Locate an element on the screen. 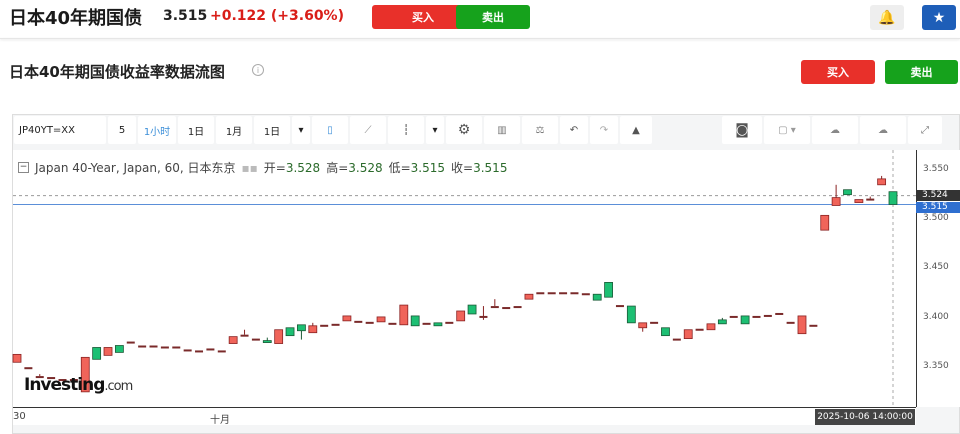 The width and height of the screenshot is (960, 434). collapse-icon: − is located at coordinates (23, 167).